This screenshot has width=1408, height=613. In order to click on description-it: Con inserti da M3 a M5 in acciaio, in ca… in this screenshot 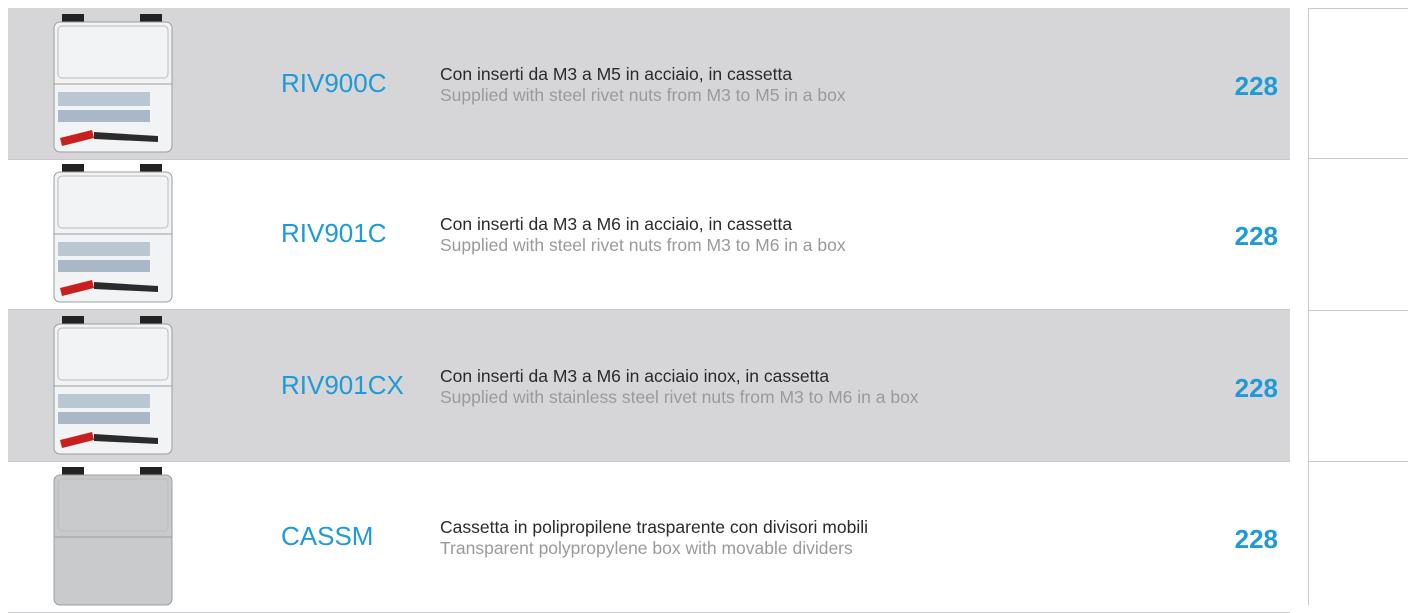, I will do `click(616, 74)`.